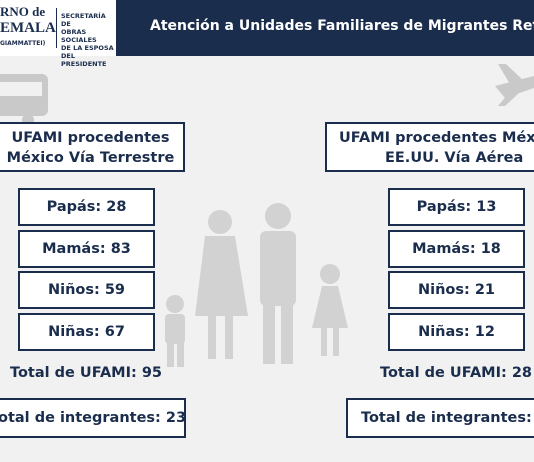  Describe the element at coordinates (86, 249) in the screenshot. I see `count-item: Mamás: 83` at that location.